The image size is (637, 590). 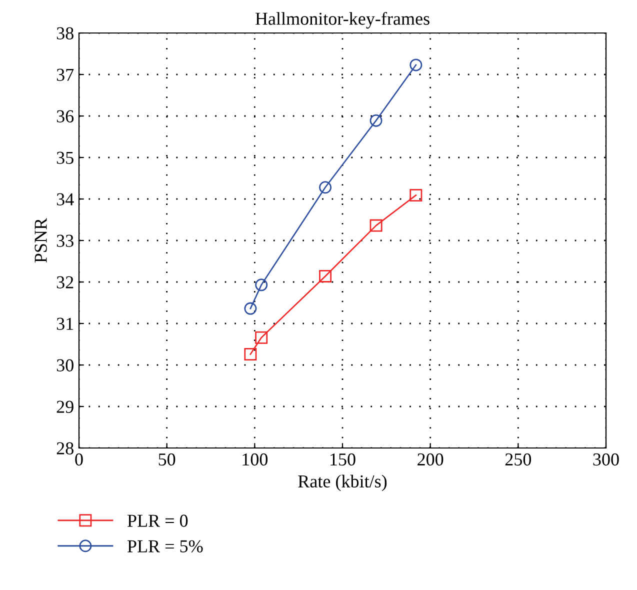 What do you see at coordinates (65, 33) in the screenshot?
I see `y-tick-label: 38` at bounding box center [65, 33].